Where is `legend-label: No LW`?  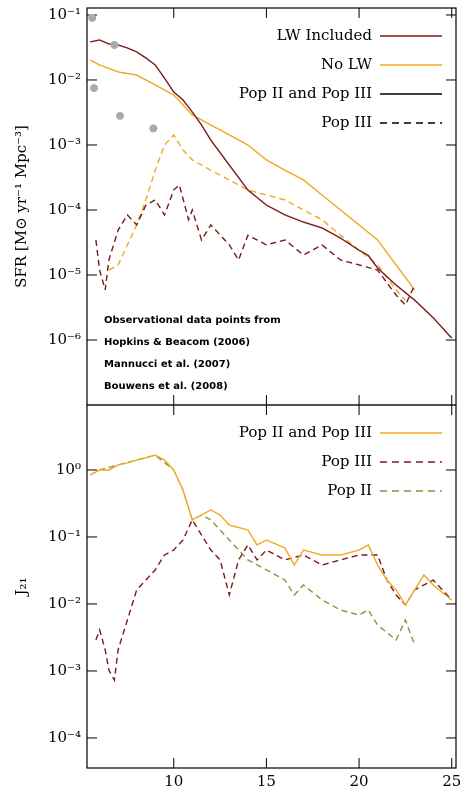
legend-label: No LW is located at coordinates (347, 64).